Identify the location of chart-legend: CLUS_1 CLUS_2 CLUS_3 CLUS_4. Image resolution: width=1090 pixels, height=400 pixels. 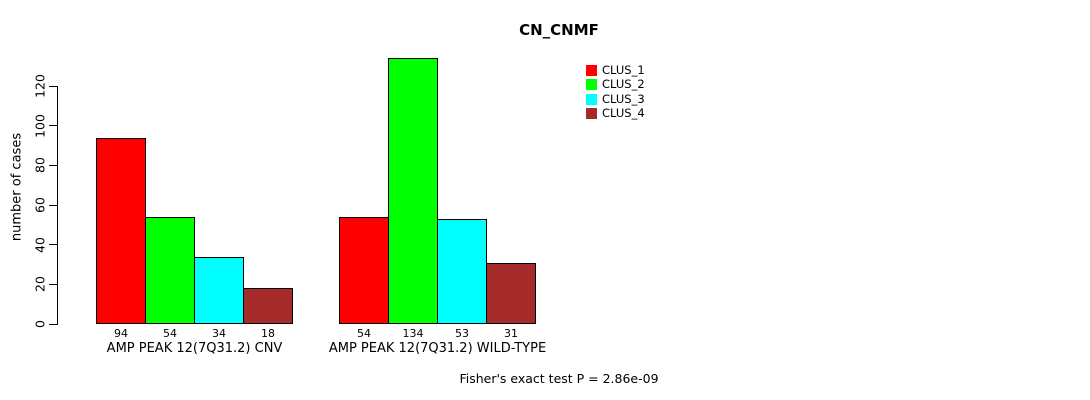
(615, 92).